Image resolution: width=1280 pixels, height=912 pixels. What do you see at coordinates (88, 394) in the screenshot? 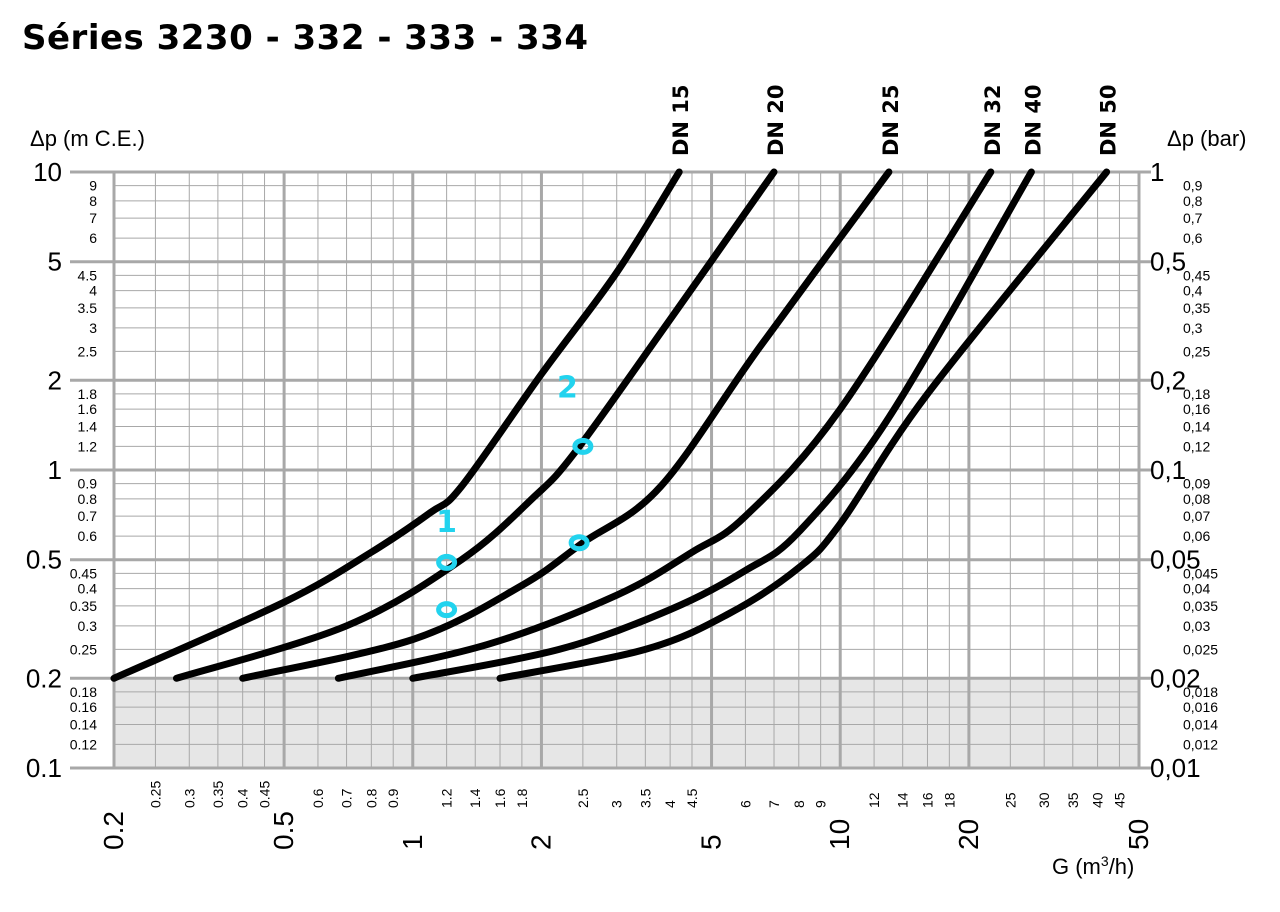
I see `y-minor-label-left: 1.8` at bounding box center [88, 394].